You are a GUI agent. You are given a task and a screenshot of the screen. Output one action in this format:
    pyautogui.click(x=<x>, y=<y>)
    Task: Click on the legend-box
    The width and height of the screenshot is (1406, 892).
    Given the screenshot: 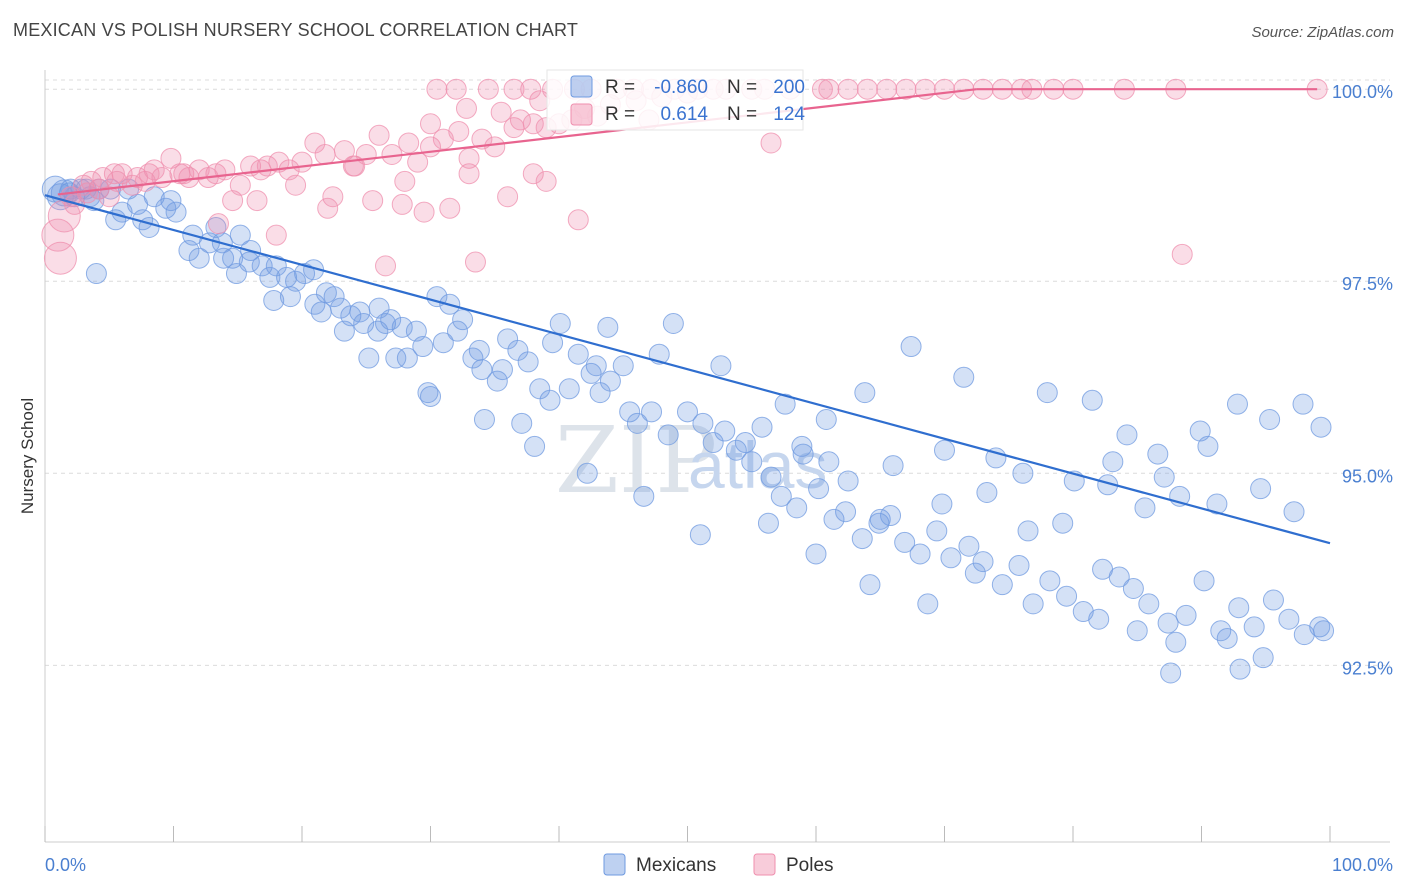 What is the action you would take?
    pyautogui.click(x=675, y=100)
    